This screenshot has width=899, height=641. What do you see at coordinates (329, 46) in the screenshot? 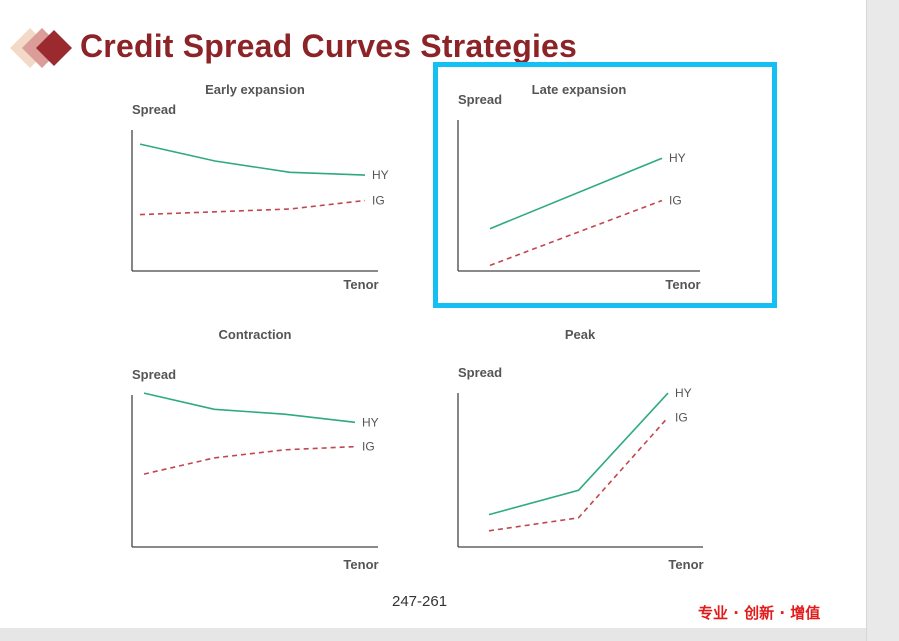
I see `page-title: Credit Spread Curves Strategies` at bounding box center [329, 46].